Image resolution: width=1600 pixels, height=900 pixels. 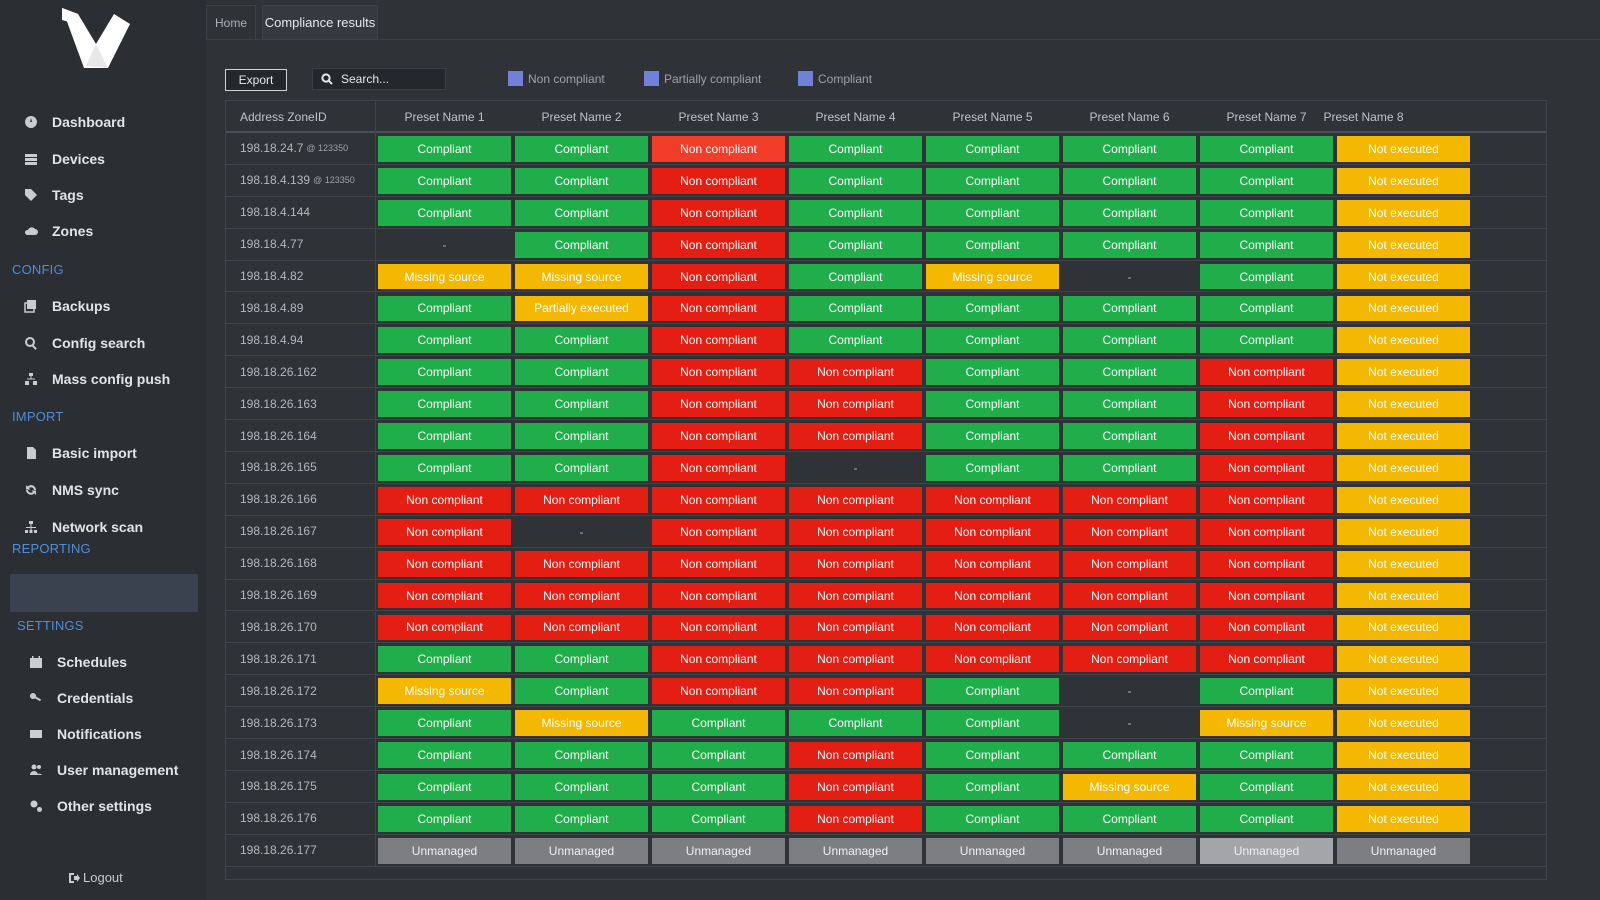 I want to click on legend-compliant: Compliant, so click(x=835, y=78).